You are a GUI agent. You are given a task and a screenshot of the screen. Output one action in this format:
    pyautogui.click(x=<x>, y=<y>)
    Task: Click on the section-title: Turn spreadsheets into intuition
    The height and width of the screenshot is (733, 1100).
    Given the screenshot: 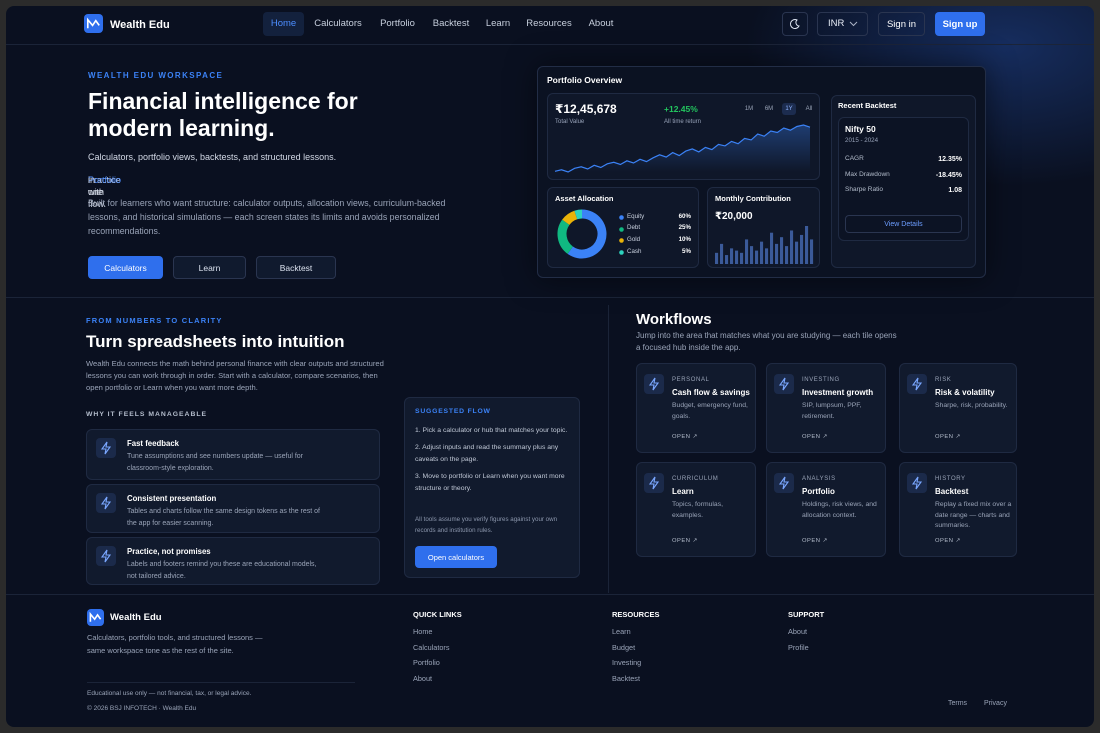 What is the action you would take?
    pyautogui.click(x=215, y=341)
    